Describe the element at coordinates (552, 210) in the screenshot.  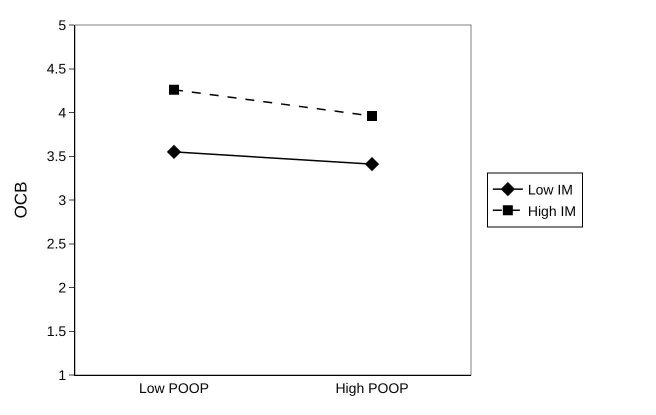
I see `legend-label: High IM` at that location.